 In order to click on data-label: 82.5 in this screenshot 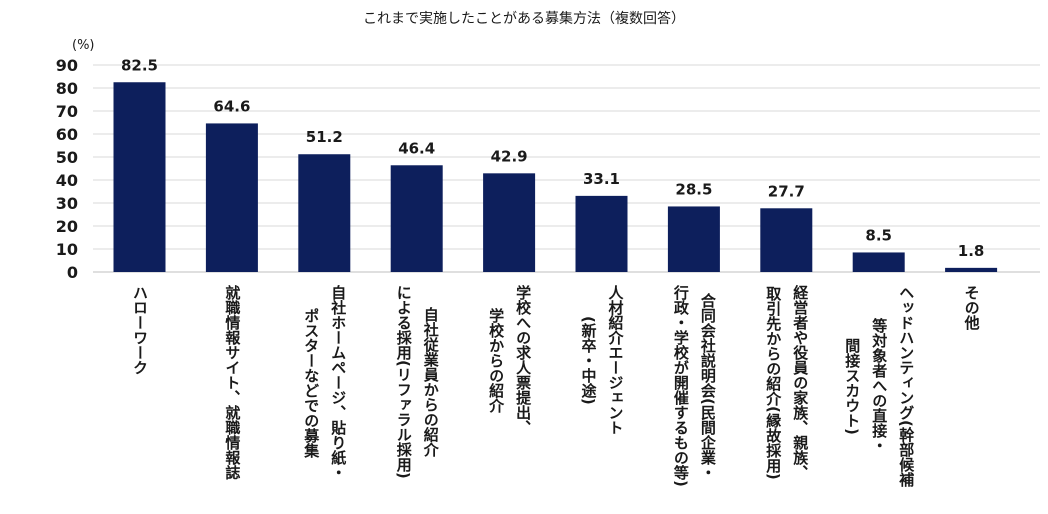, I will do `click(139, 65)`.